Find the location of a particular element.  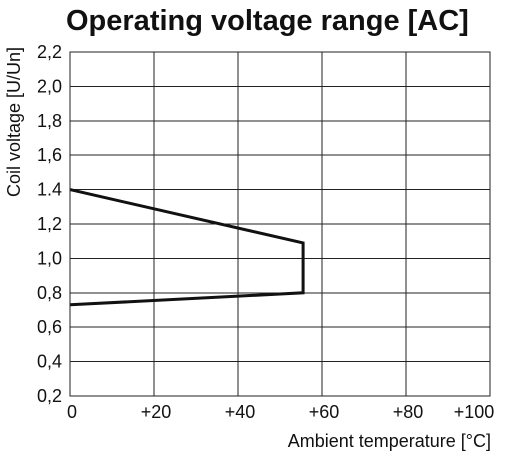

y-tick-label: 0,4 is located at coordinates (49, 362).